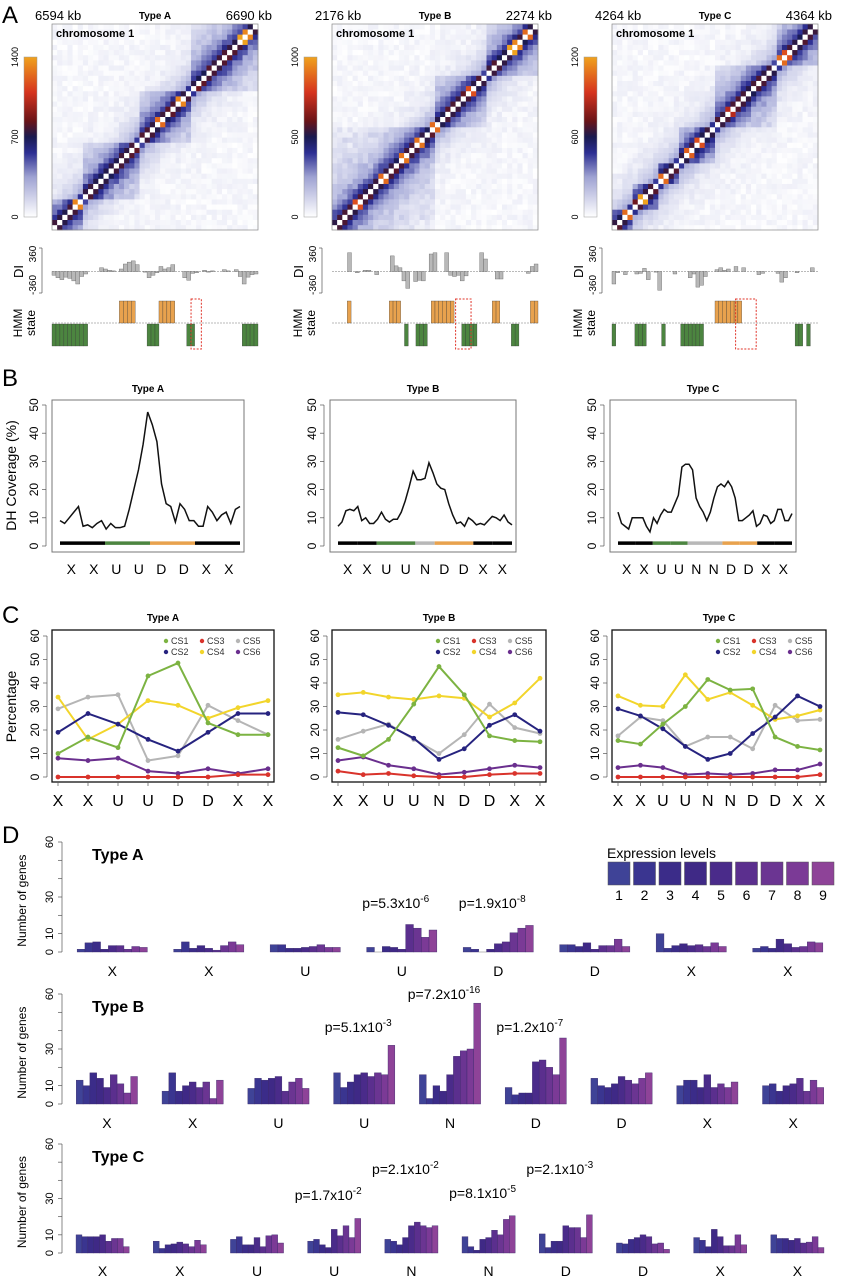 Image resolution: width=846 pixels, height=1280 pixels. Describe the element at coordinates (578, 271) in the screenshot. I see `di-axis-label: DI` at that location.